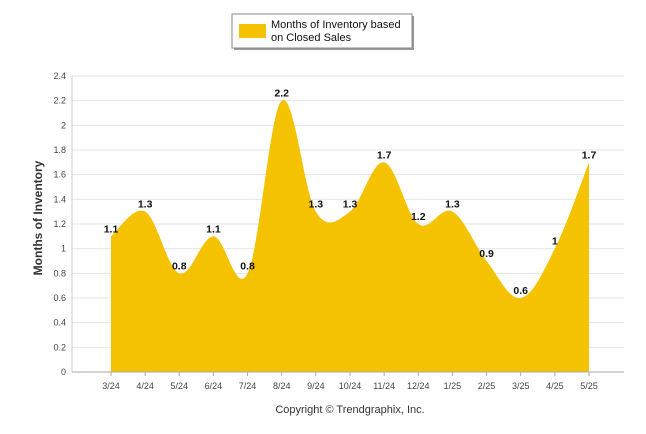  I want to click on x-tick-label: 10/24, so click(350, 386).